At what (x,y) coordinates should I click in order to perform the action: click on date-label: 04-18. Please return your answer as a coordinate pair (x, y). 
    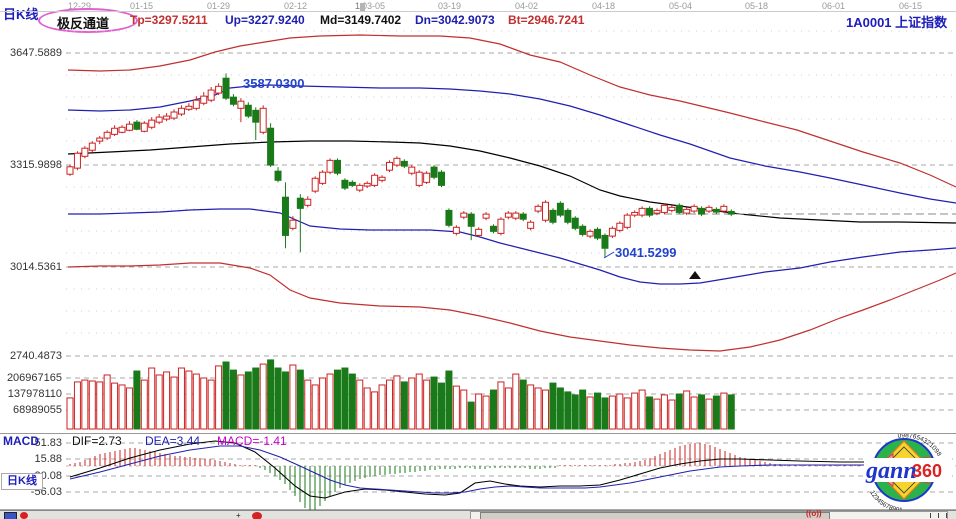
    Looking at the image, I should click on (604, 6).